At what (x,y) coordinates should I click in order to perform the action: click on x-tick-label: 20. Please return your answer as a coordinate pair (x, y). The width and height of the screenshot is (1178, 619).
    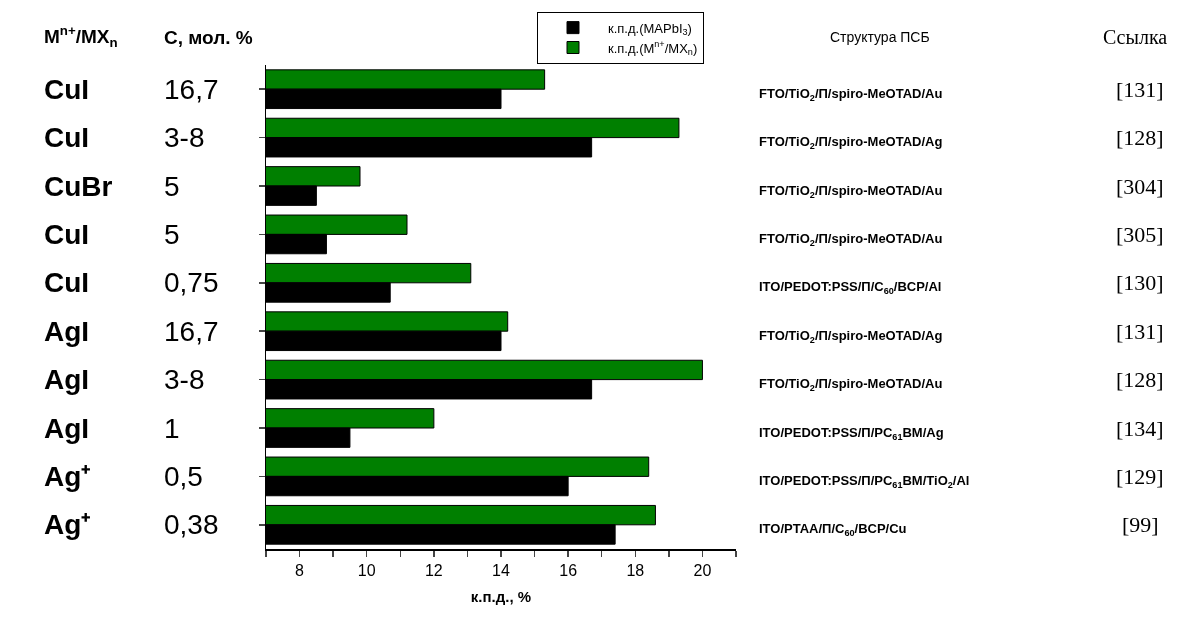
    Looking at the image, I should click on (702, 570).